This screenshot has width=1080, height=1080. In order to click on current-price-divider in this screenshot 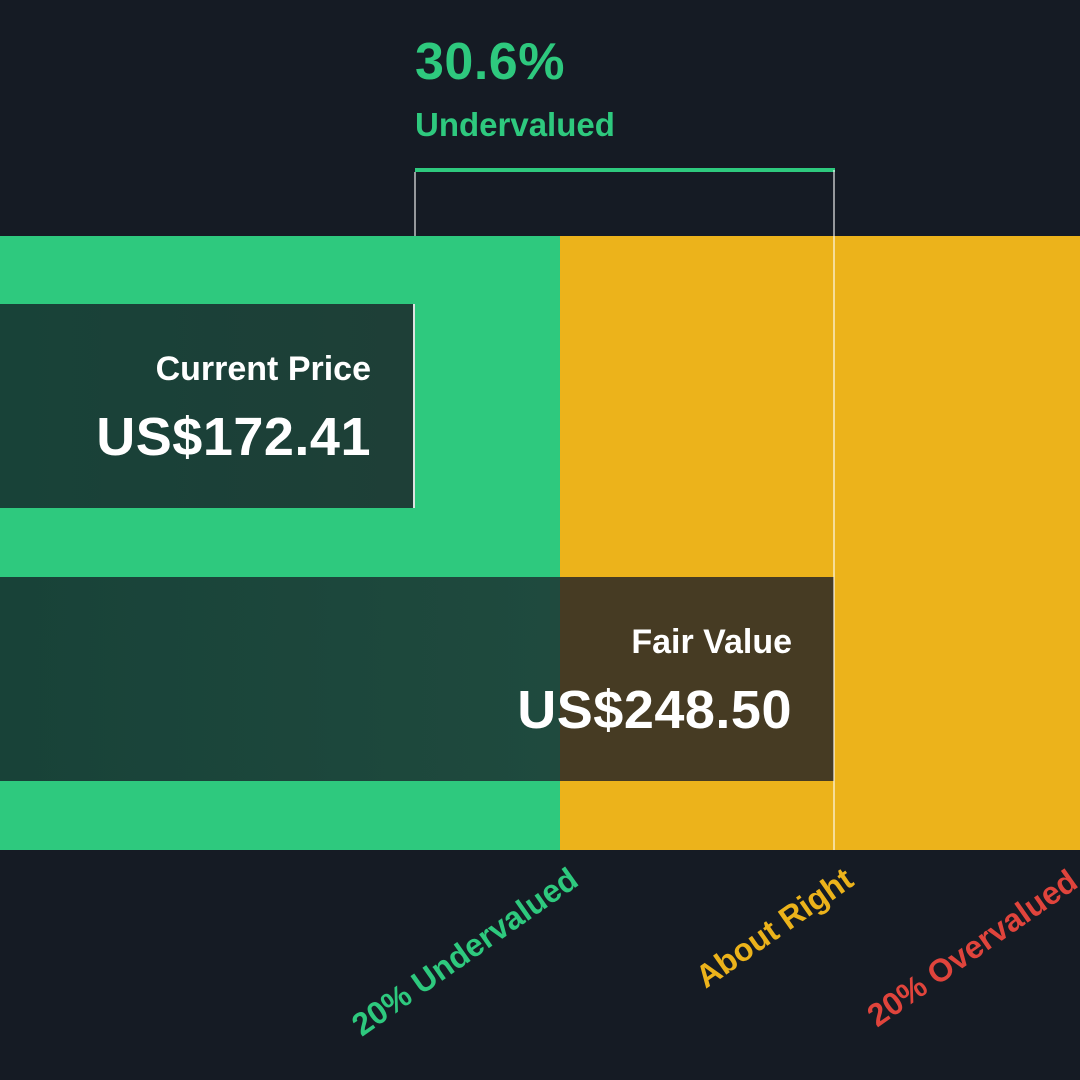, I will do `click(415, 204)`.